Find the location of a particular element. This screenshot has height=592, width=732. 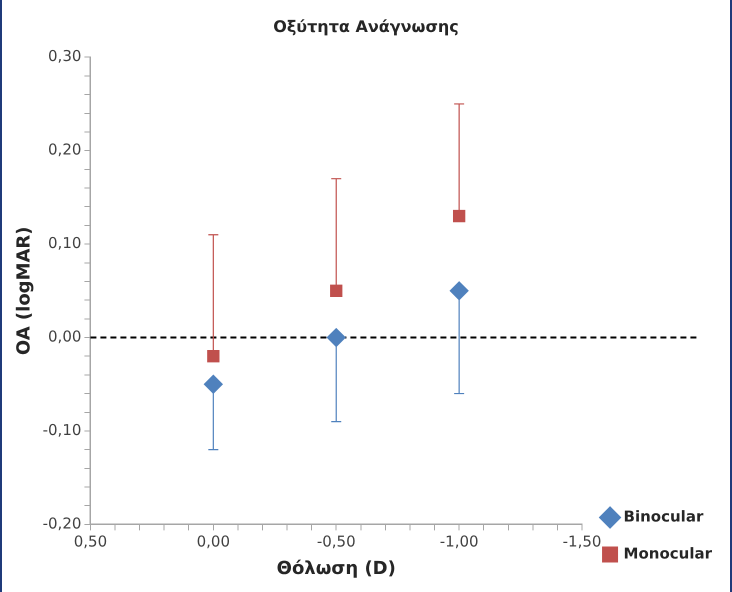

legend-label: Monocular is located at coordinates (668, 553).